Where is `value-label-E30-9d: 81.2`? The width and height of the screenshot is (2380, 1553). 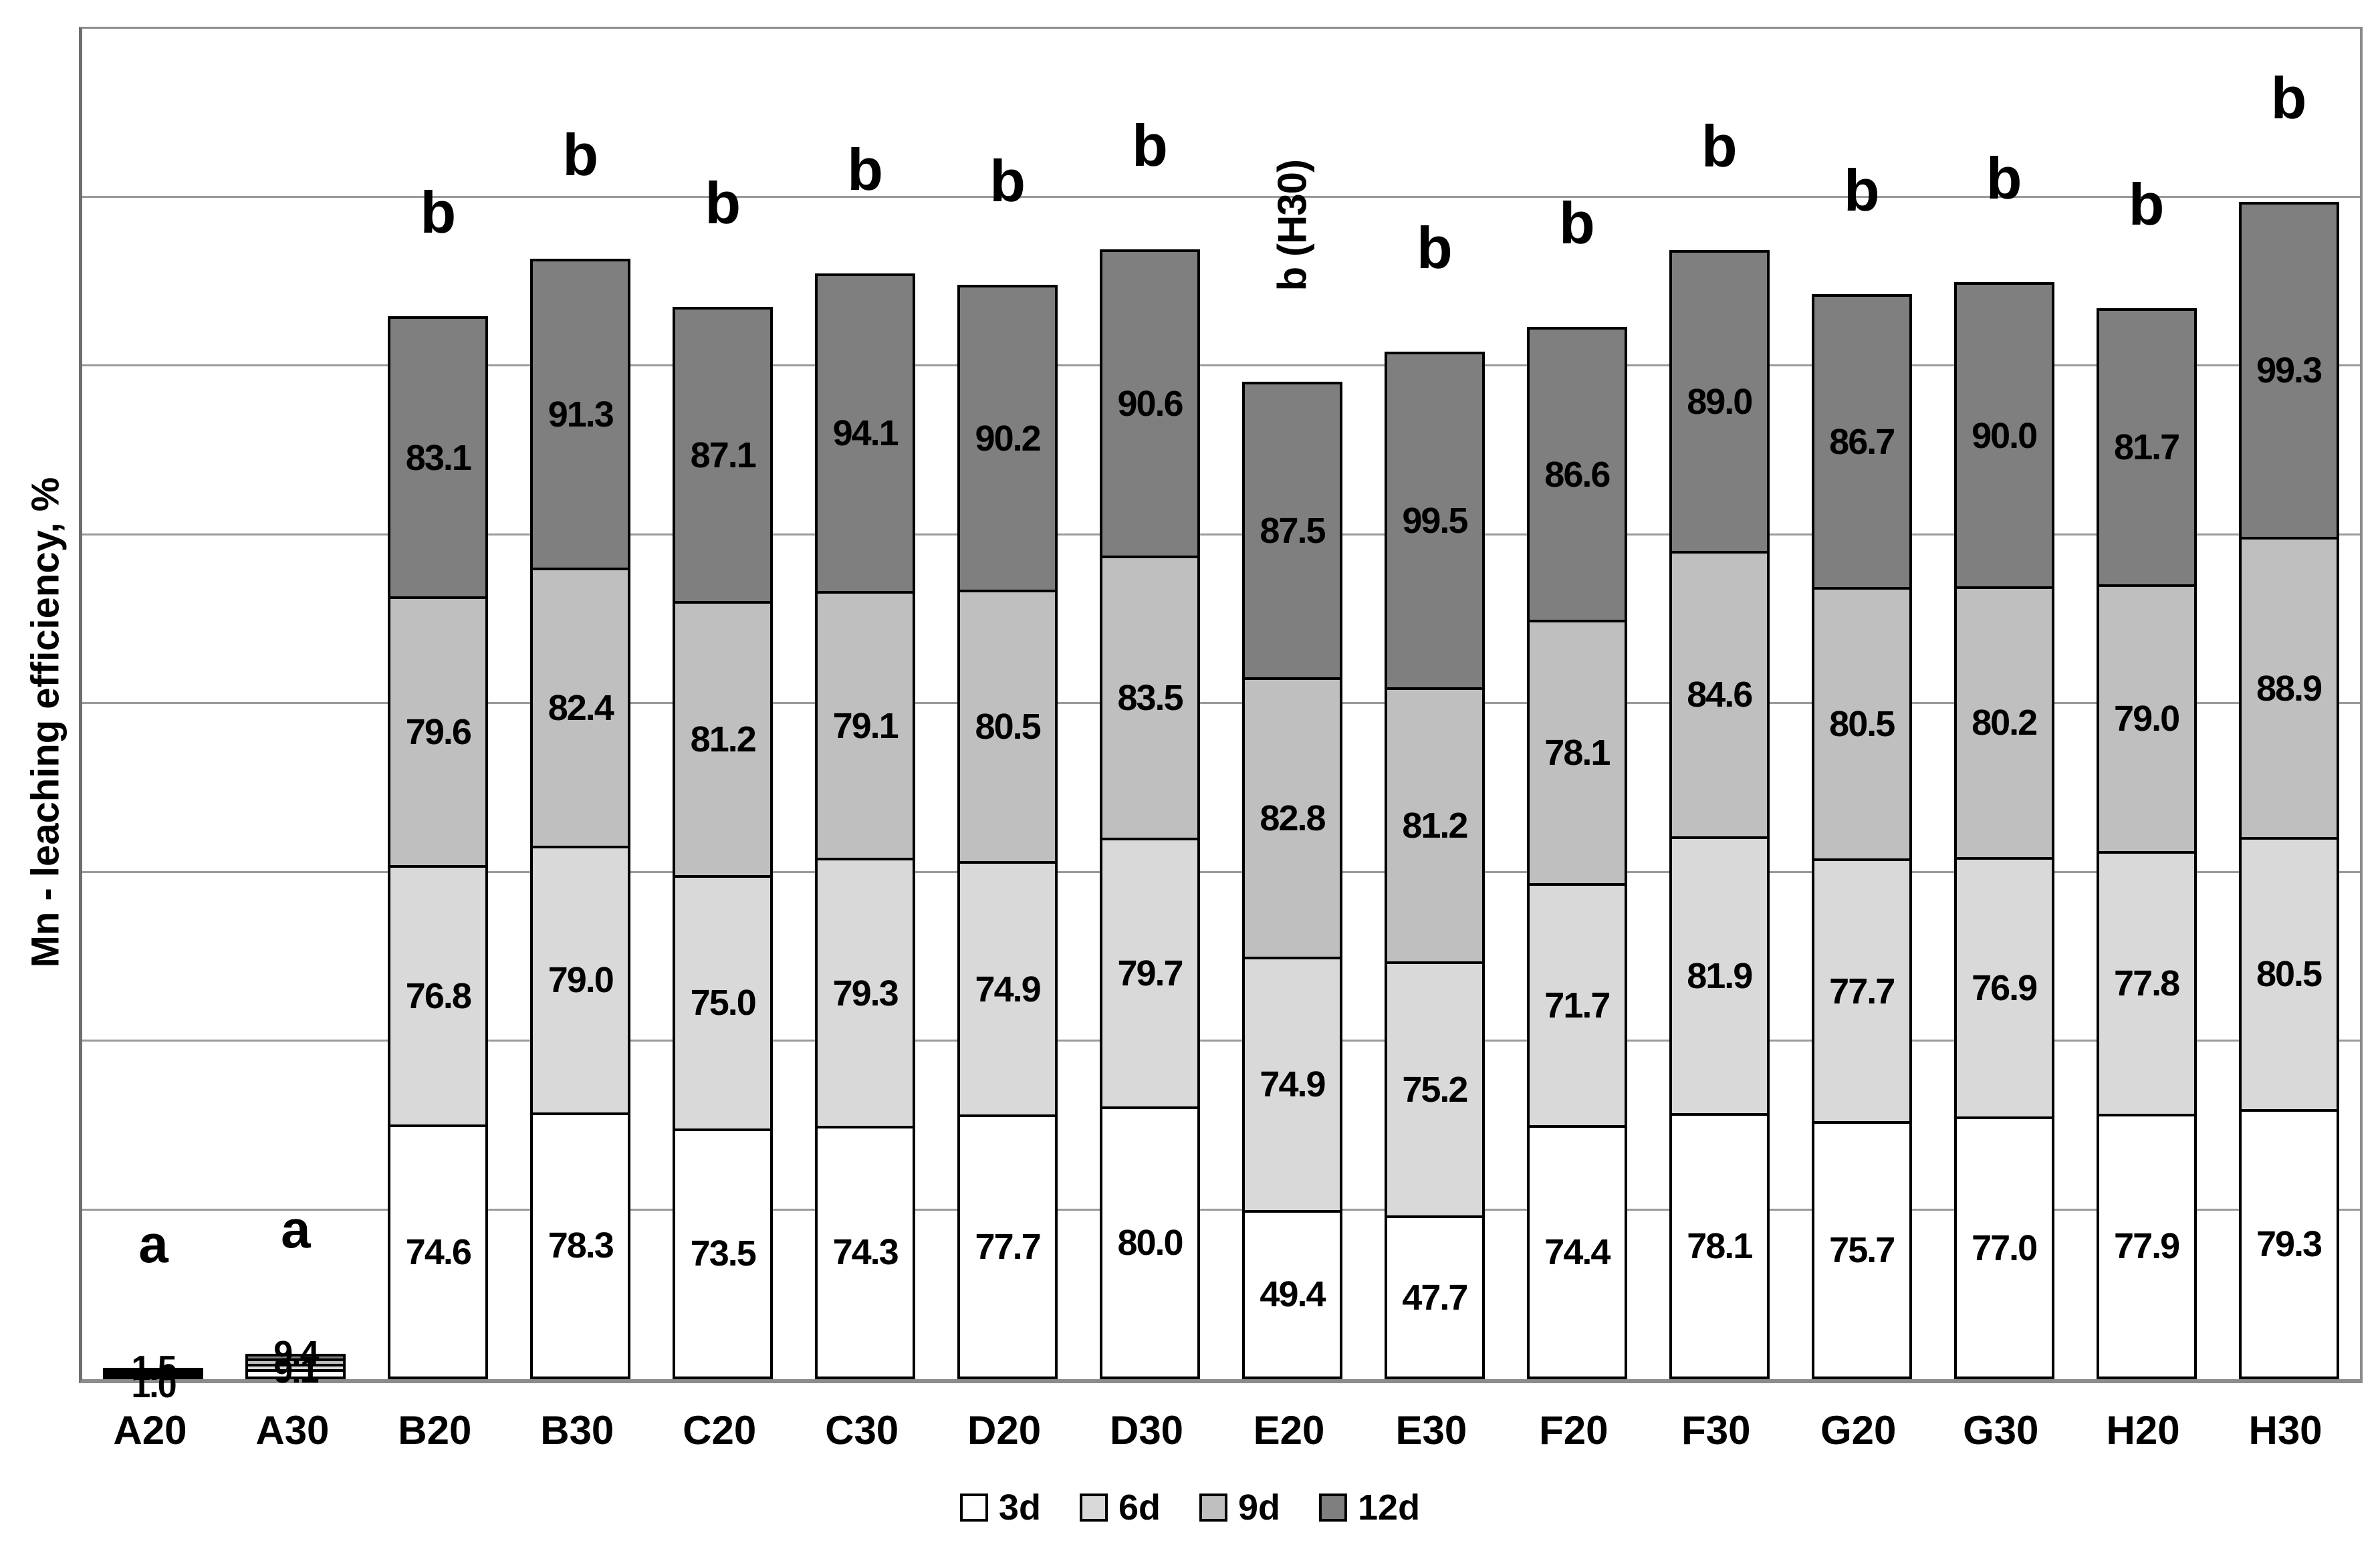 value-label-E30-9d: 81.2 is located at coordinates (1435, 826).